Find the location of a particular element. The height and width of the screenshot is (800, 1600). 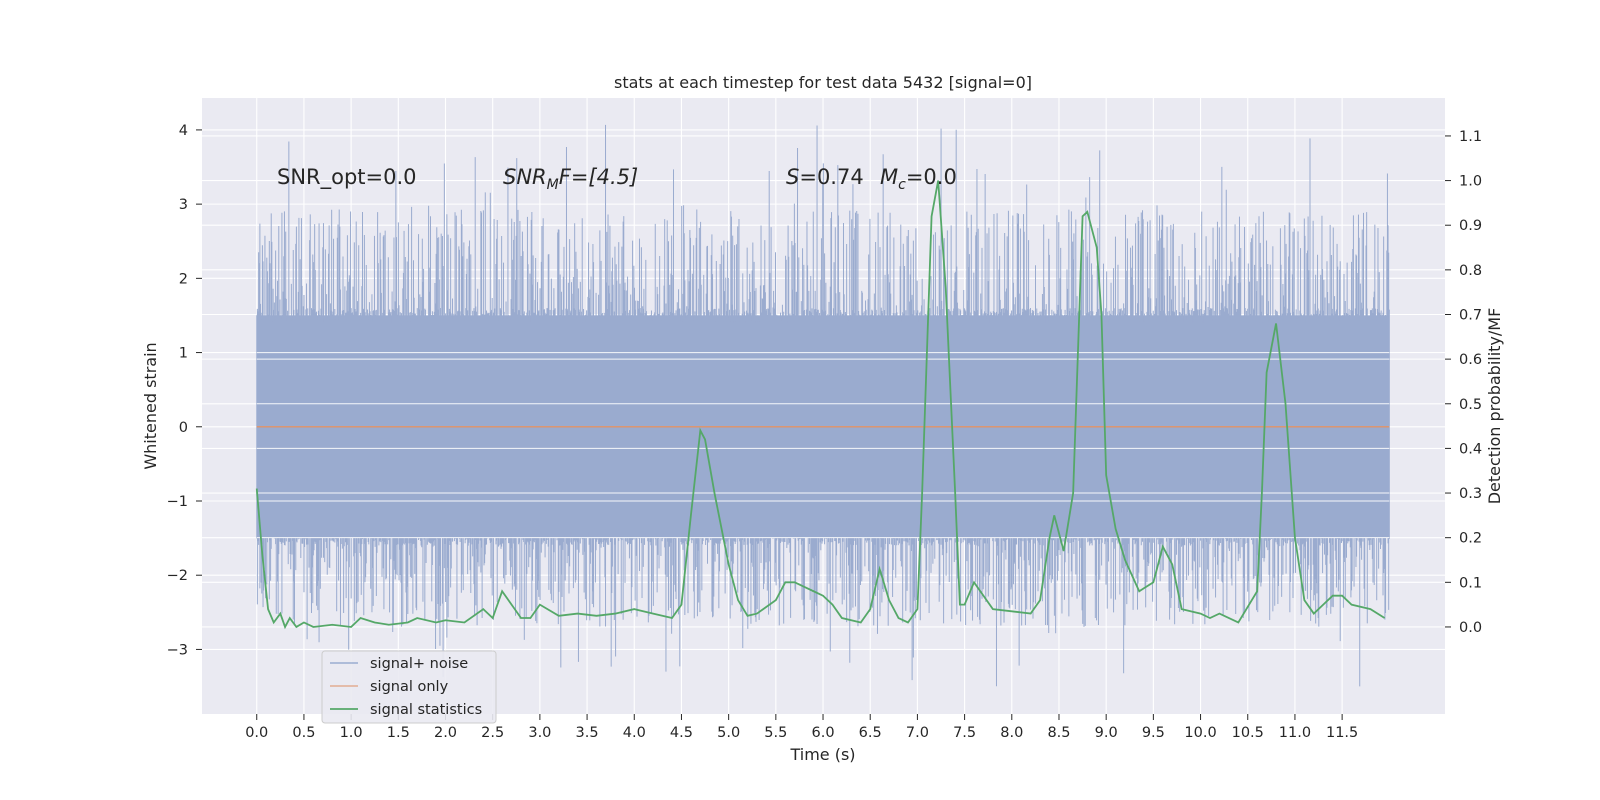

x-tick-label: 0.0 is located at coordinates (256, 733).